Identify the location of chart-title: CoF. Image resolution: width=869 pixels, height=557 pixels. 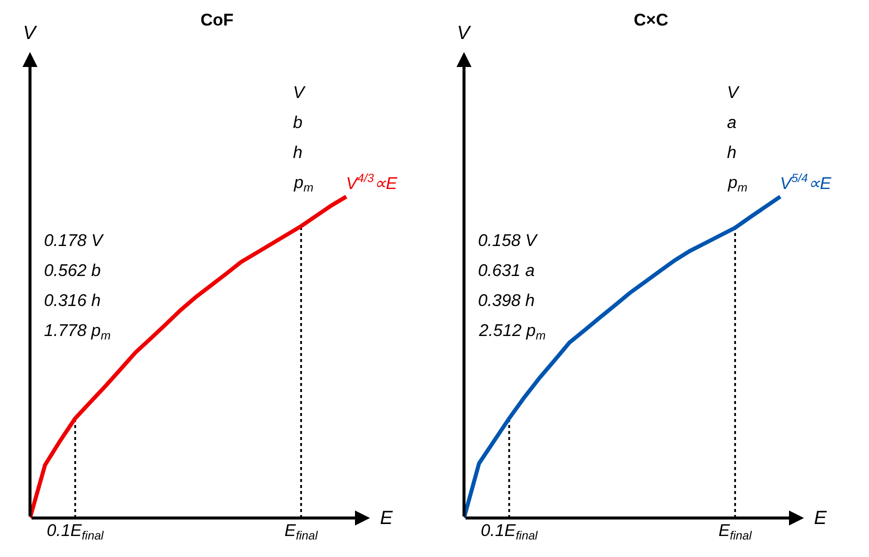
(217, 20).